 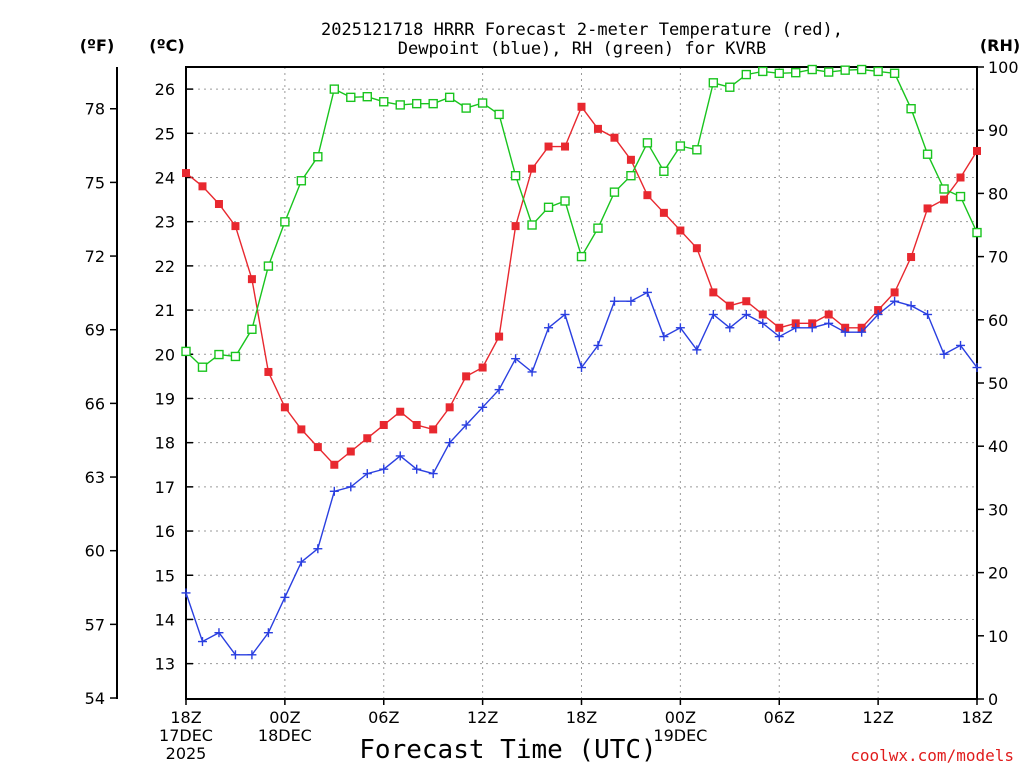 I want to click on celsius-tick-label: 20, so click(x=165, y=354).